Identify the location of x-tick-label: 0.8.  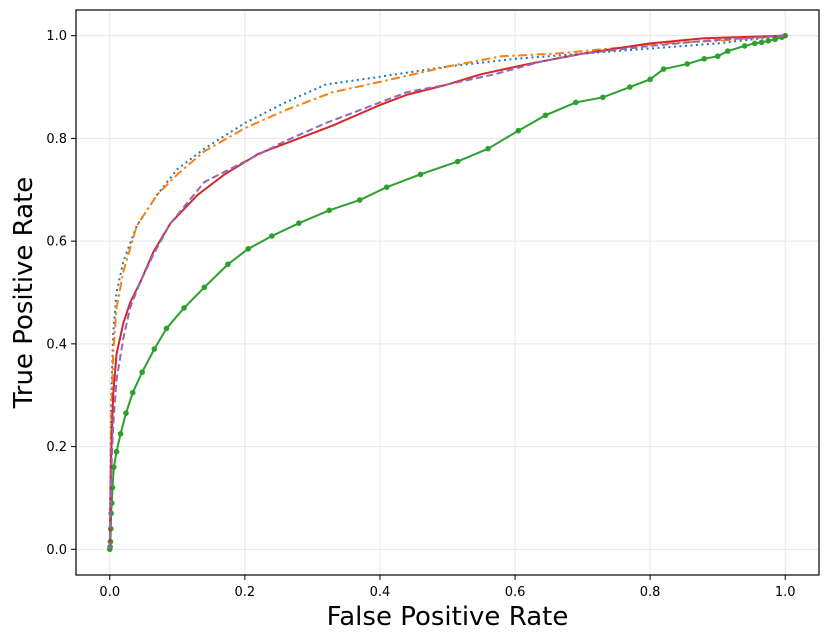
(650, 592).